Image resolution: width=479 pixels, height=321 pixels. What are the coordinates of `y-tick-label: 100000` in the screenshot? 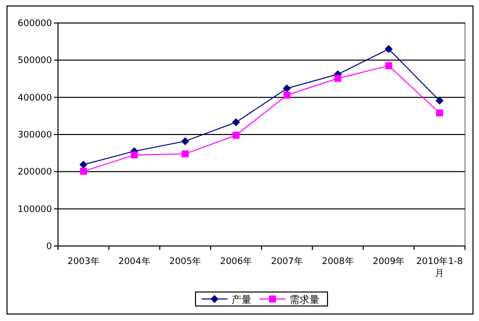 It's located at (35, 209).